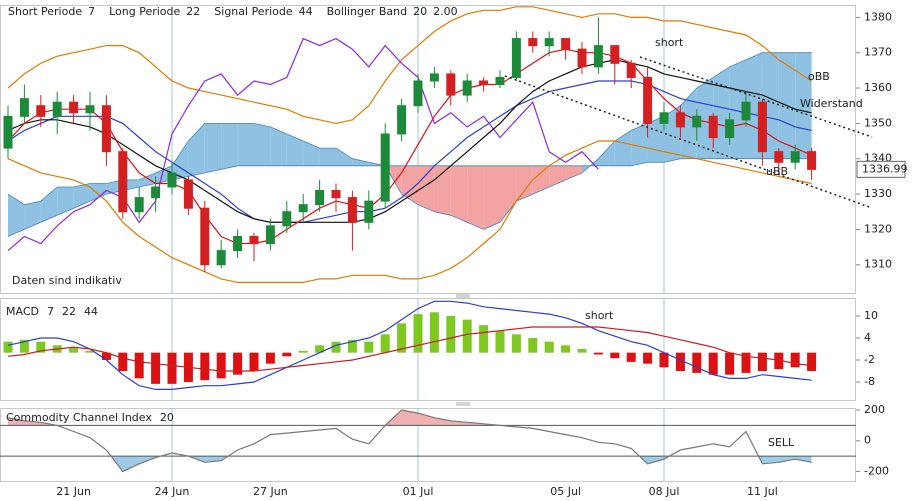  I want to click on trend-lines, so click(688, 132).